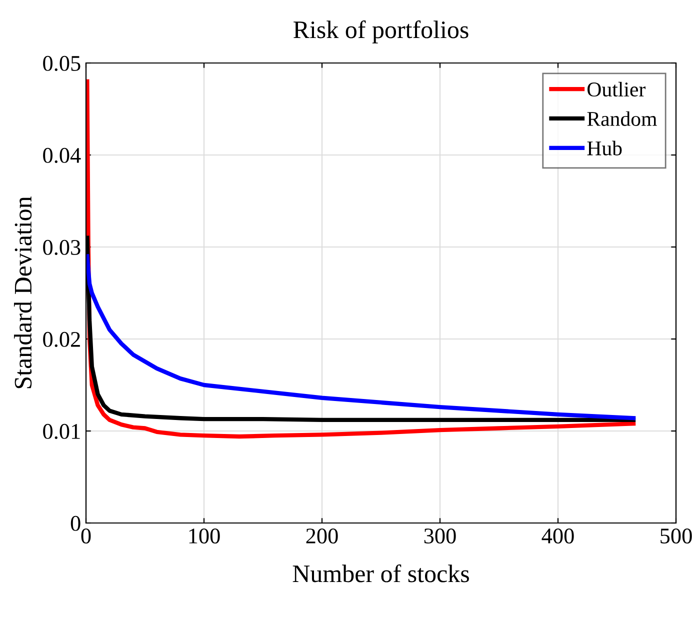  What do you see at coordinates (380, 573) in the screenshot?
I see `x-axis-title: Number of stocks` at bounding box center [380, 573].